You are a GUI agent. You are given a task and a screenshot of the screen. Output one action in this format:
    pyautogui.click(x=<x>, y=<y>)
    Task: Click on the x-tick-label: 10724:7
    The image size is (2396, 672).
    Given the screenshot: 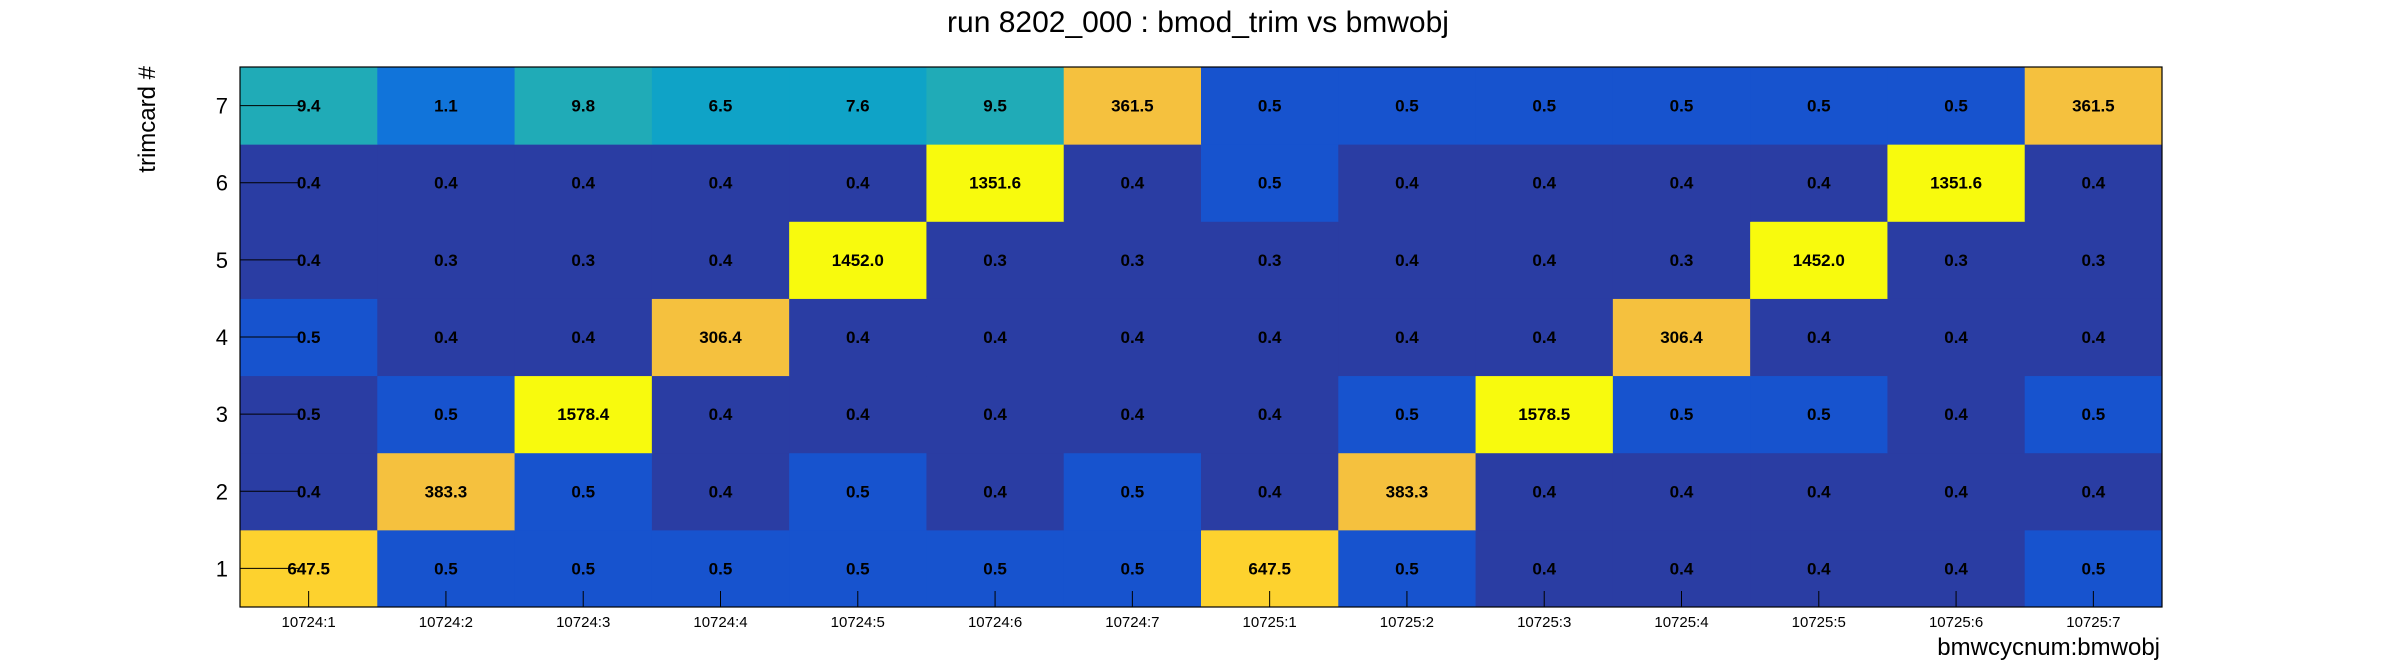 What is the action you would take?
    pyautogui.click(x=1132, y=622)
    